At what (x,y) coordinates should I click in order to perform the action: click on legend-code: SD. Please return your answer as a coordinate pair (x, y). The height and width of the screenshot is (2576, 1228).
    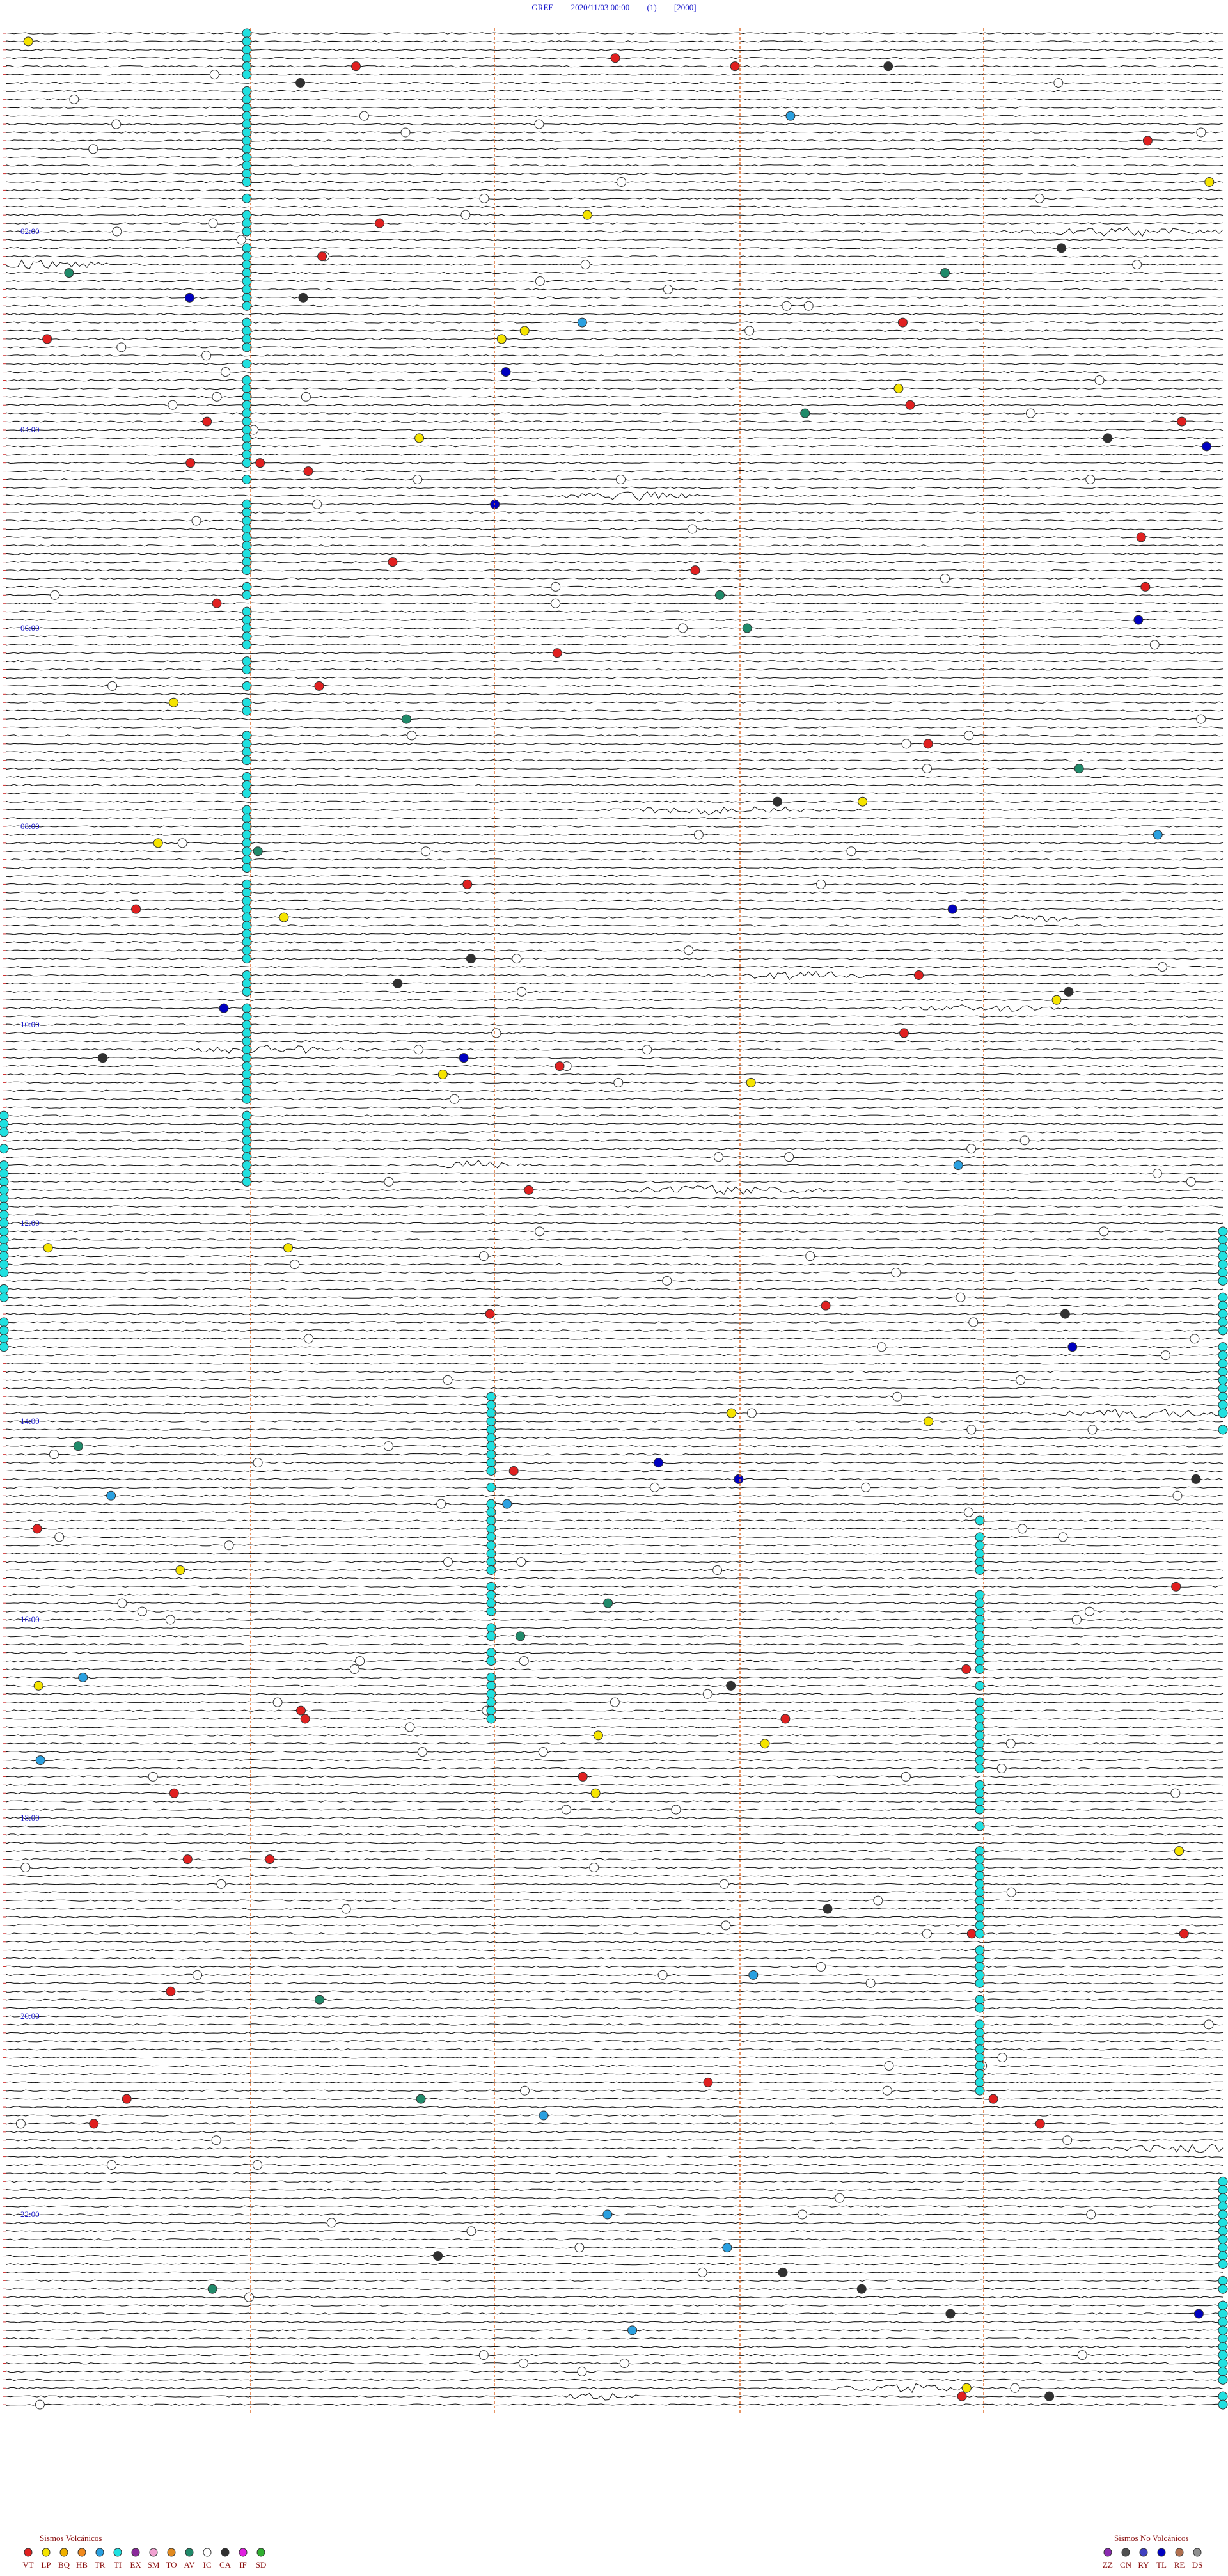
    Looking at the image, I should click on (261, 2565).